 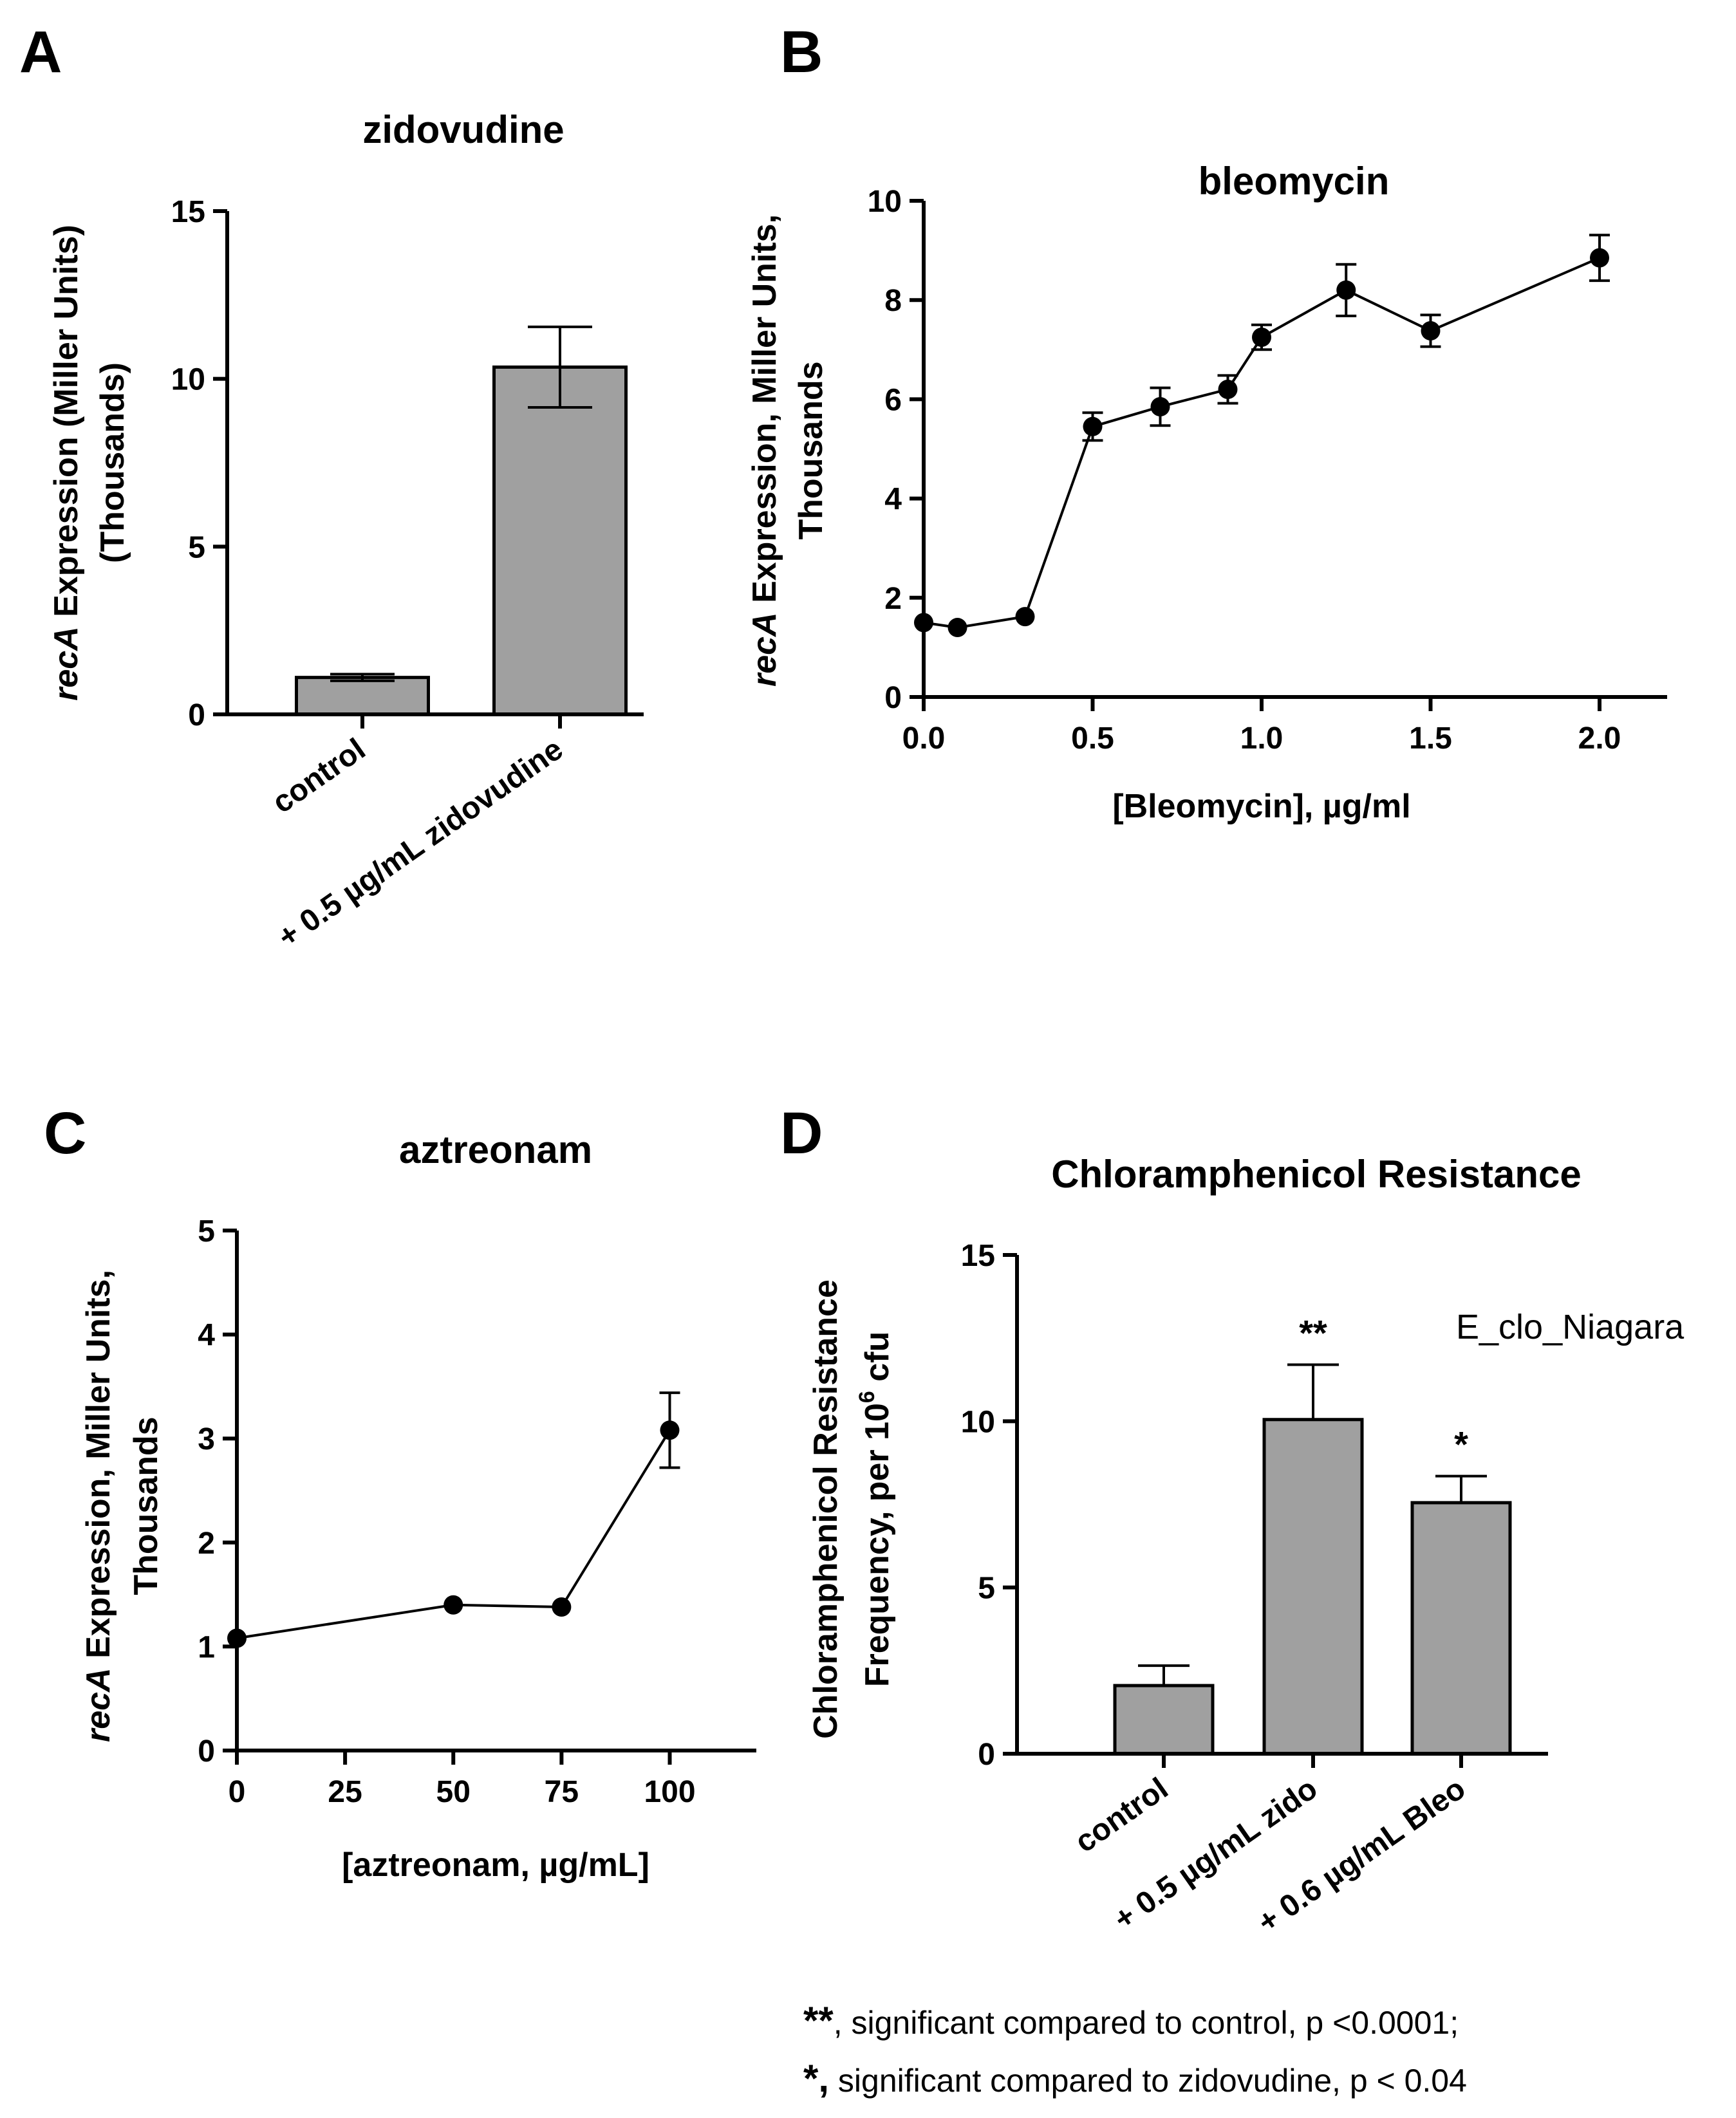 What do you see at coordinates (206, 1336) in the screenshot?
I see `panel-c-y-tick-label: 4` at bounding box center [206, 1336].